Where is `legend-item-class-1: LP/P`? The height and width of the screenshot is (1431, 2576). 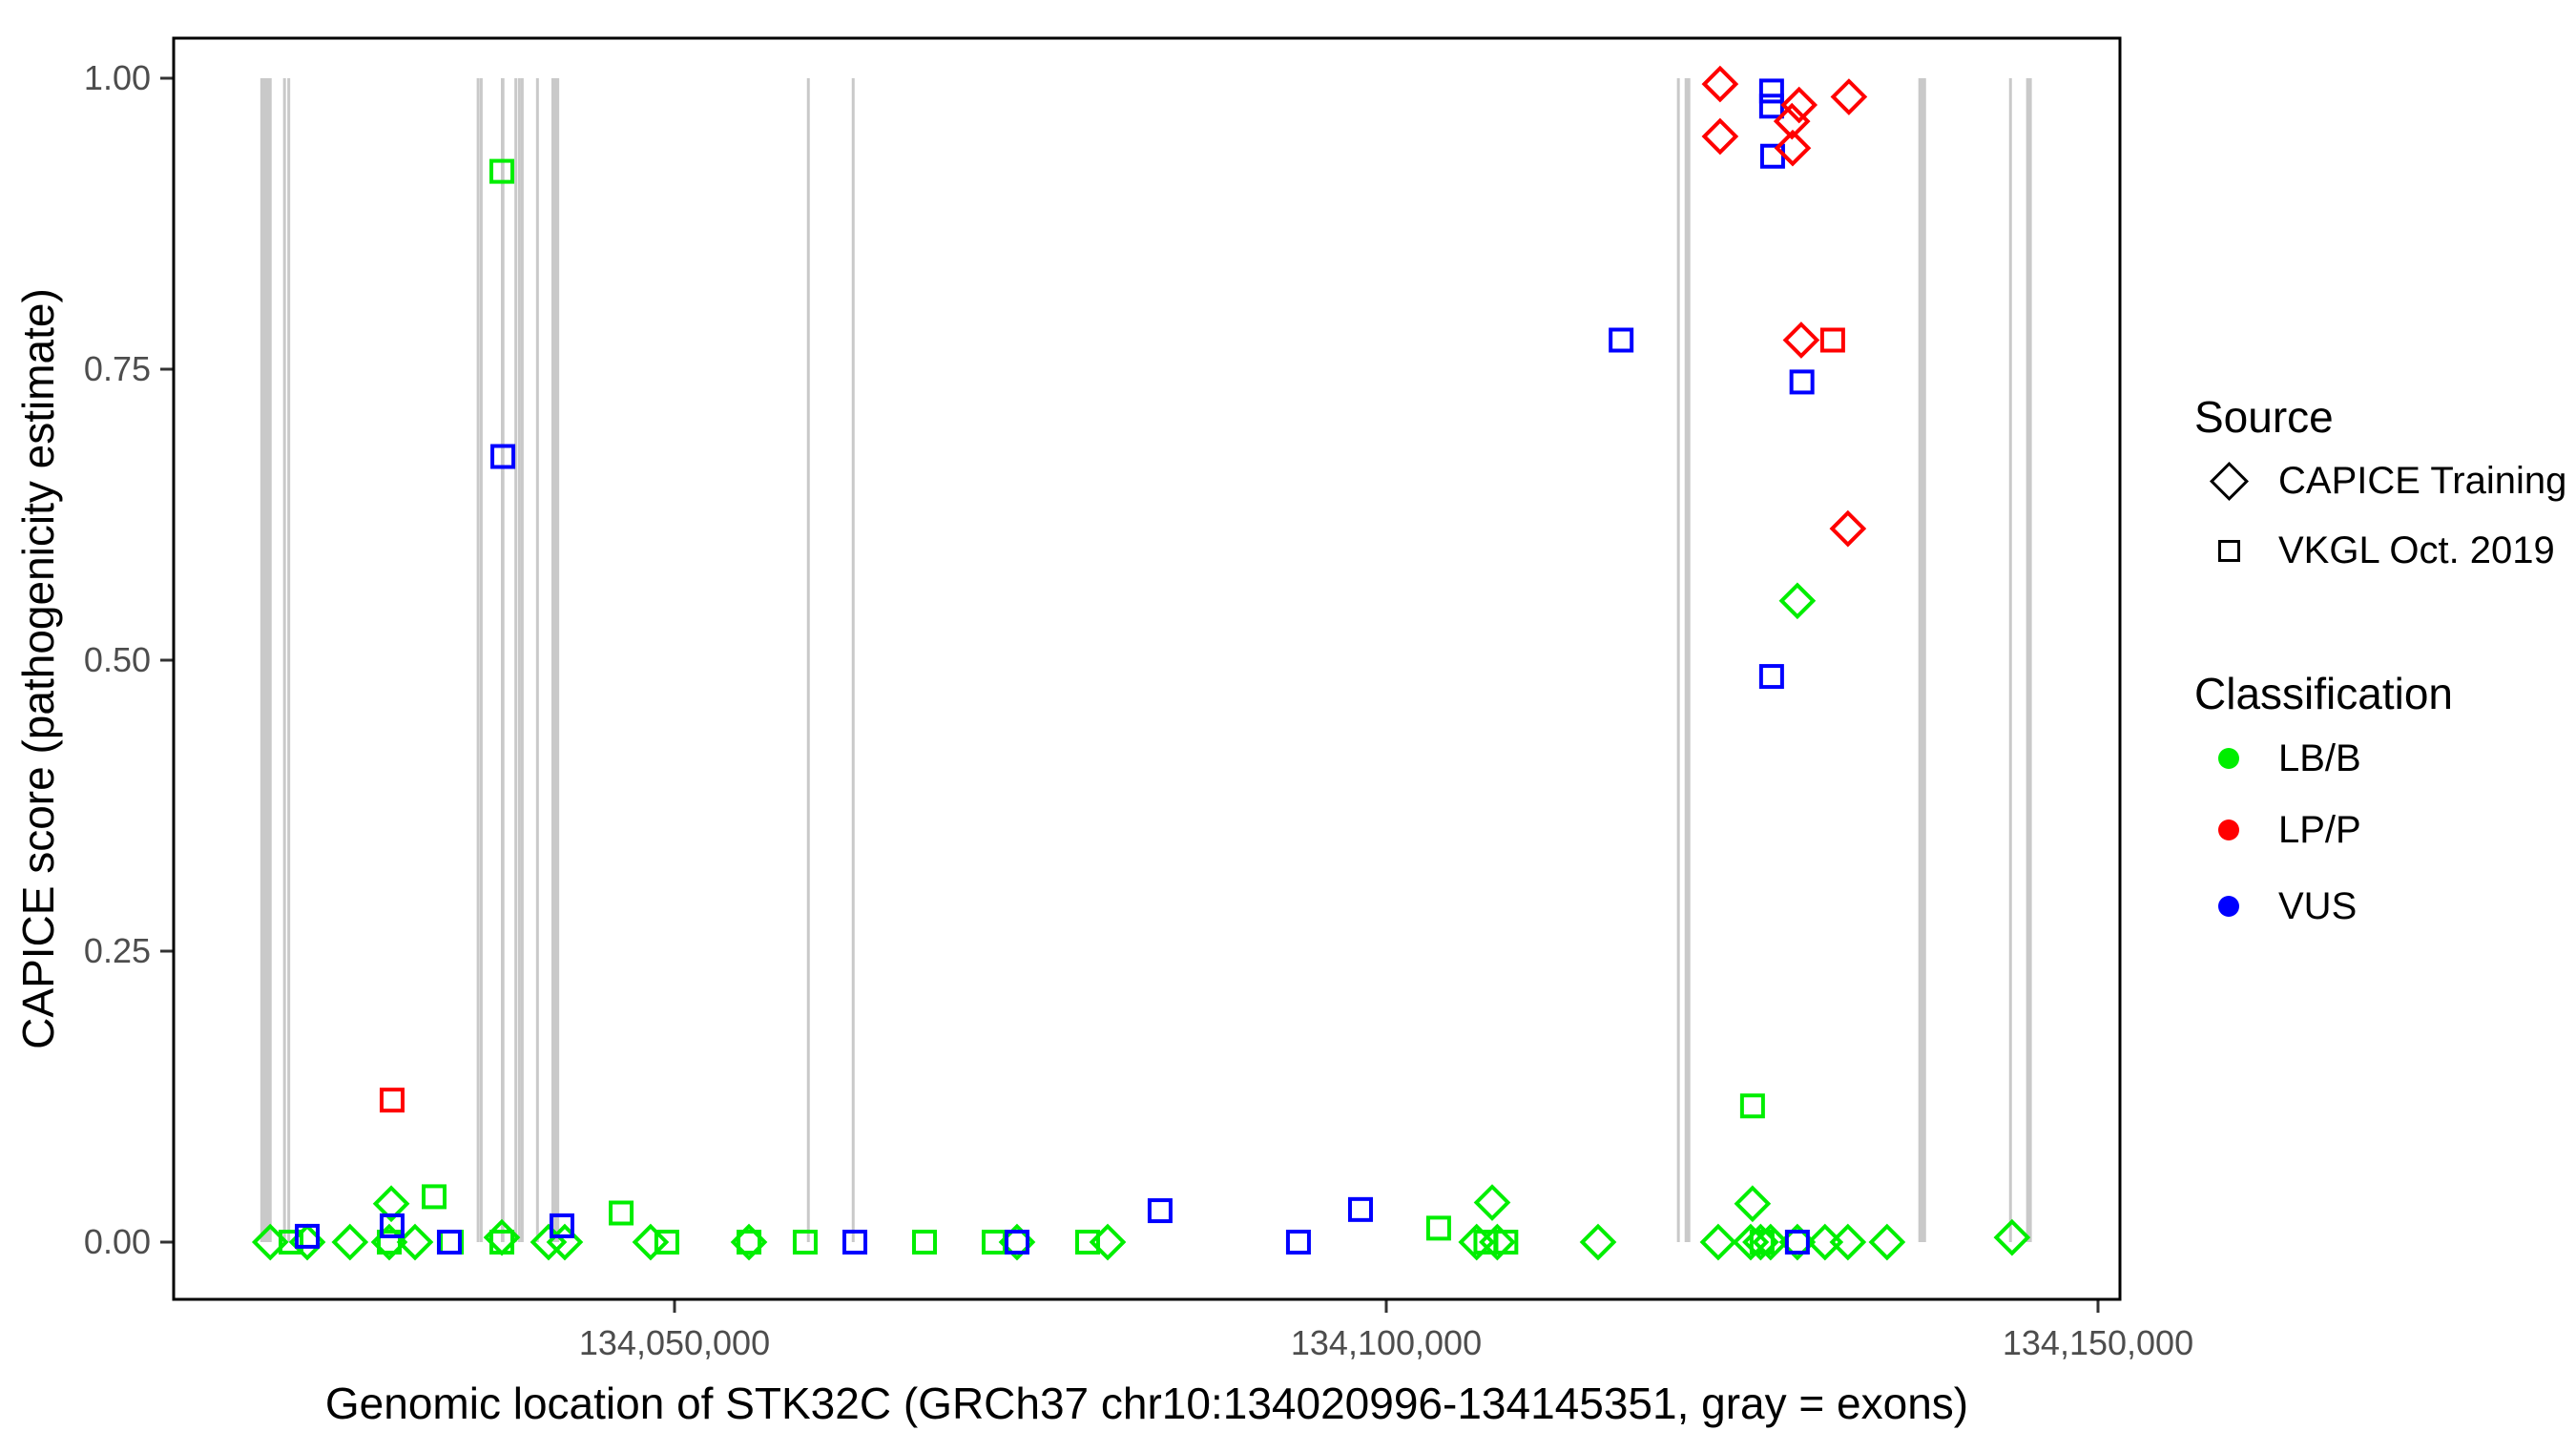 legend-item-class-1: LP/P is located at coordinates (2385, 830).